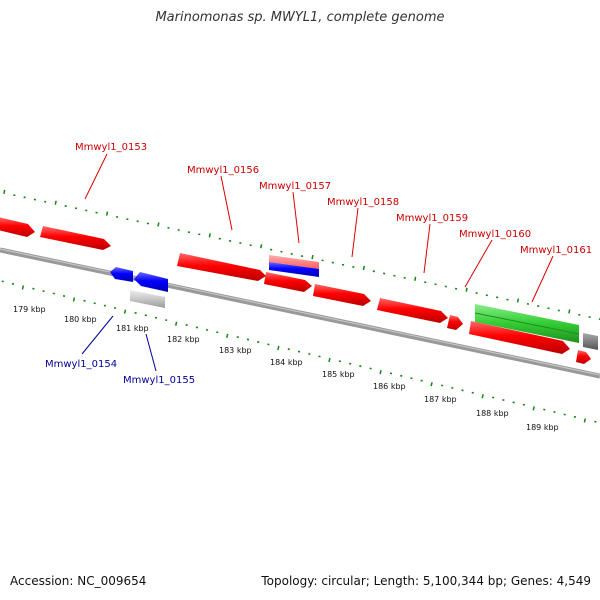  I want to click on kbp-tick-label: 188 kbp, so click(492, 413).